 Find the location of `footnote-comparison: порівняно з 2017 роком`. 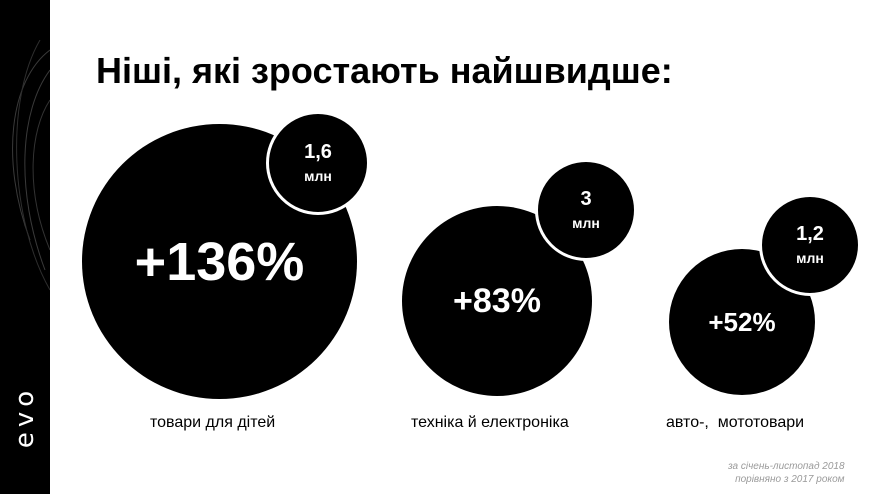

footnote-comparison: порівняно з 2017 роком is located at coordinates (790, 479).